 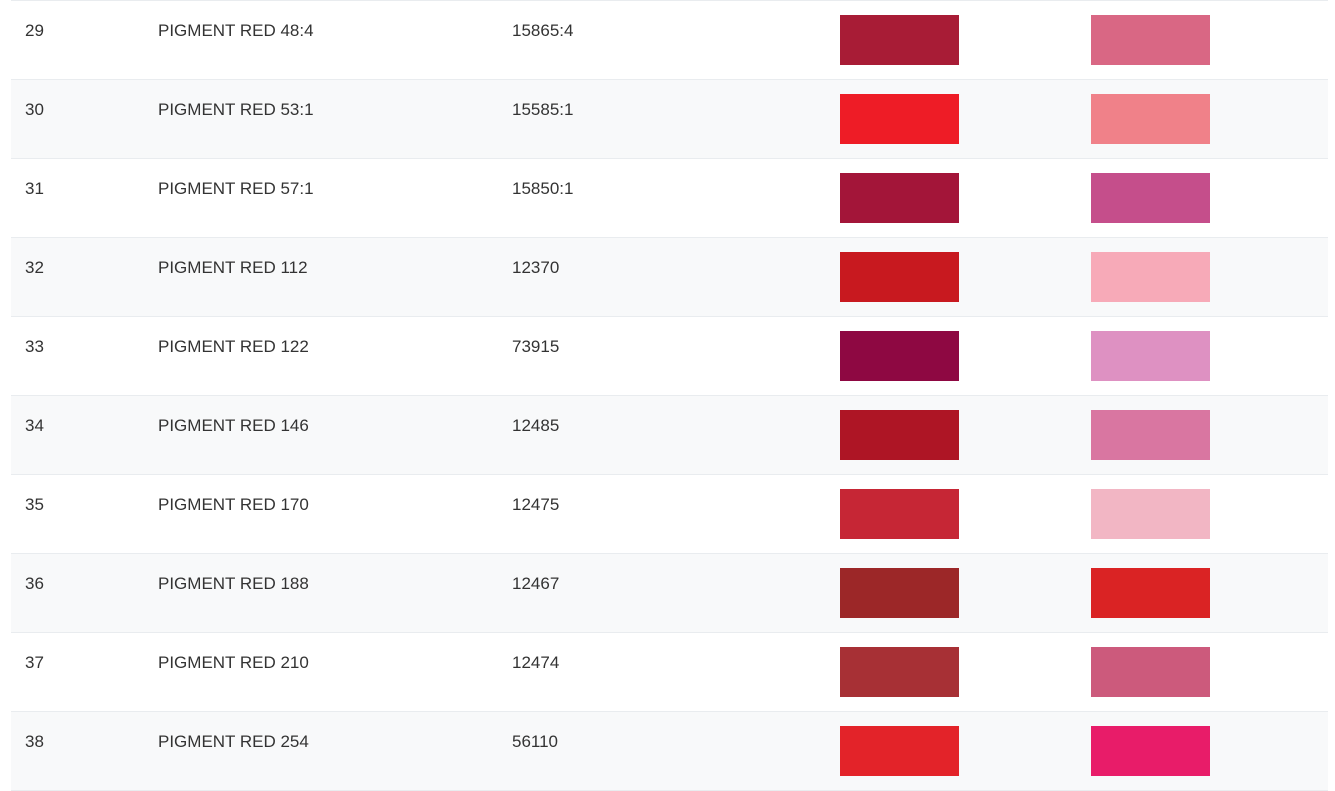 What do you see at coordinates (536, 583) in the screenshot?
I see `color-index-number: 12467` at bounding box center [536, 583].